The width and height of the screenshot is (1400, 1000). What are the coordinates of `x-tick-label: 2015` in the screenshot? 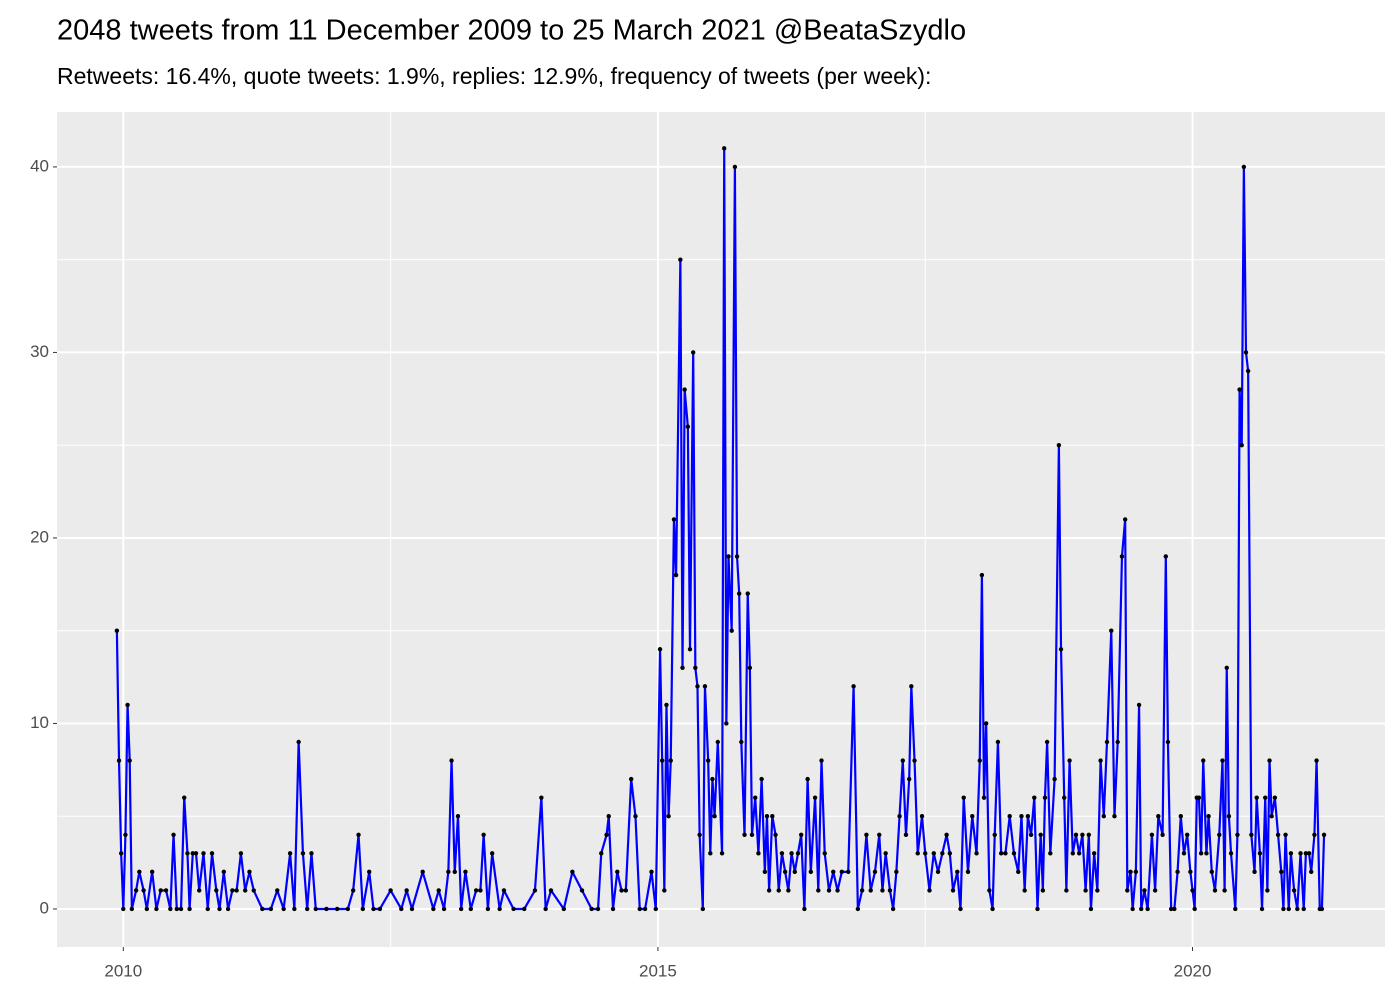 It's located at (658, 970).